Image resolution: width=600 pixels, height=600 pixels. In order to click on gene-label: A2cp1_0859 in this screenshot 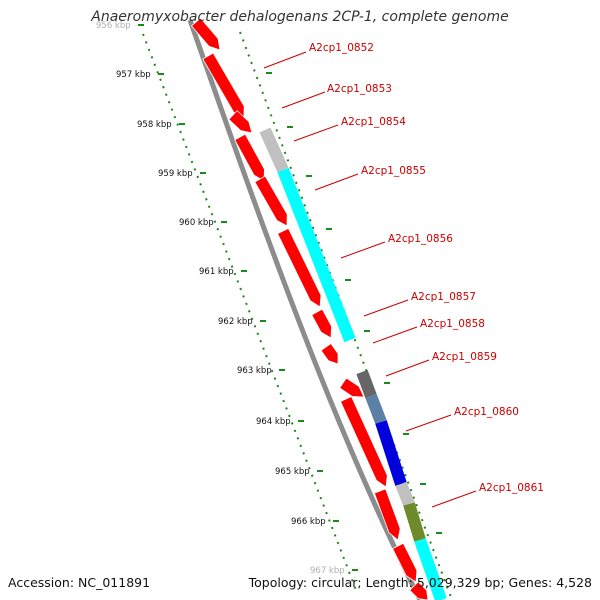, I will do `click(464, 357)`.